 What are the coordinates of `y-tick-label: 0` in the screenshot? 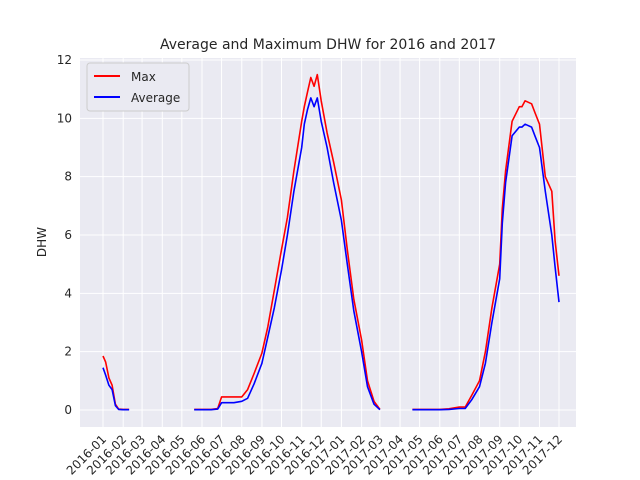 It's located at (68, 410).